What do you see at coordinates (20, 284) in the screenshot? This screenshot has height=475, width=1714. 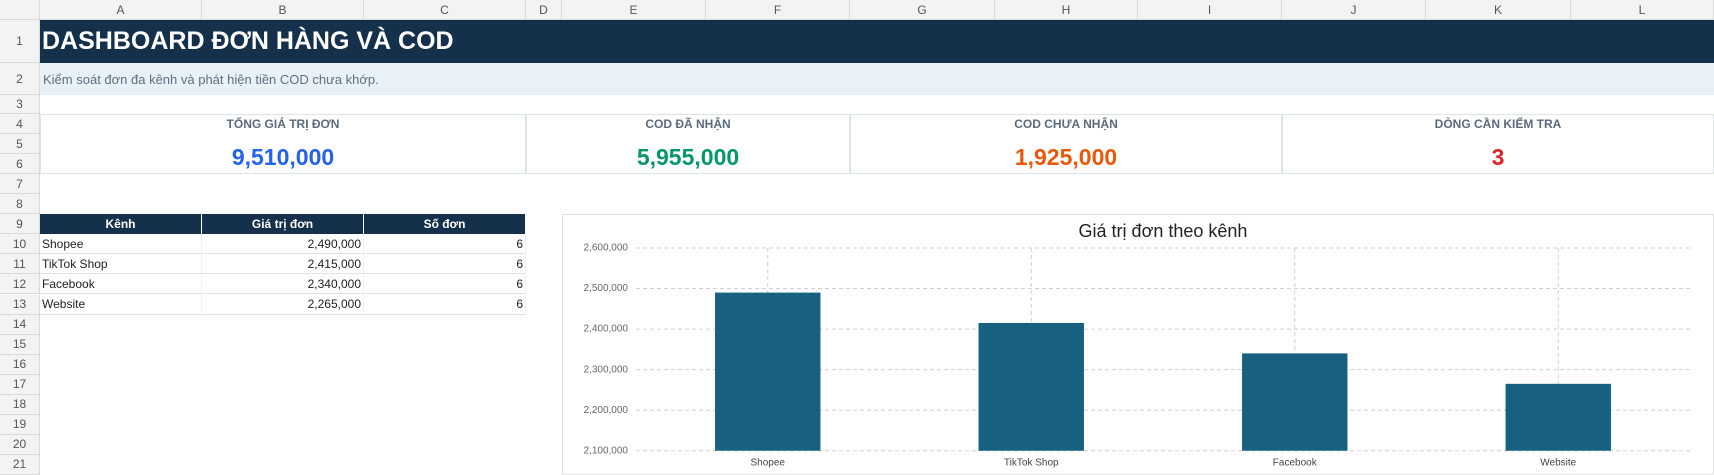 I see `row-header: 12` at bounding box center [20, 284].